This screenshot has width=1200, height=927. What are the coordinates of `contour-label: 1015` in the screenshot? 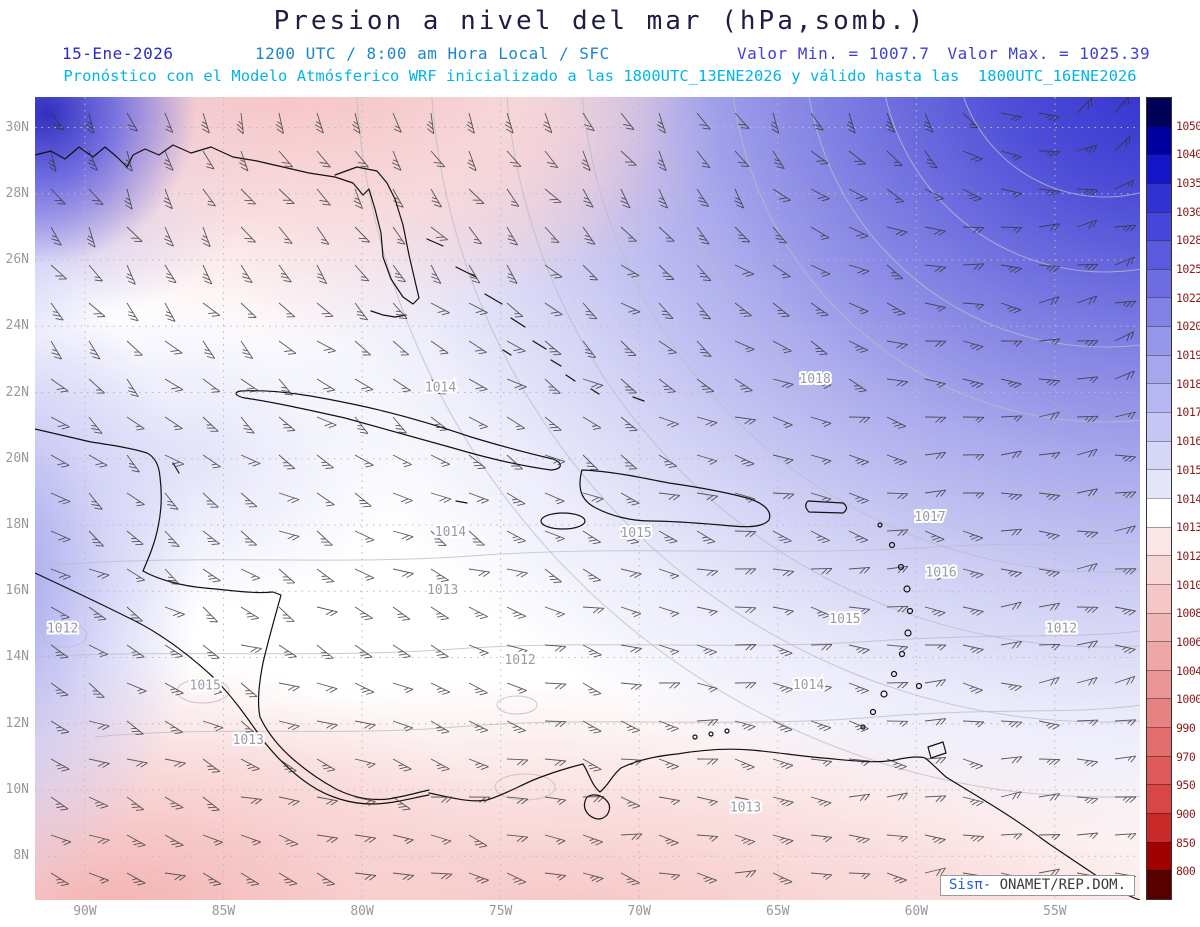 It's located at (205, 686).